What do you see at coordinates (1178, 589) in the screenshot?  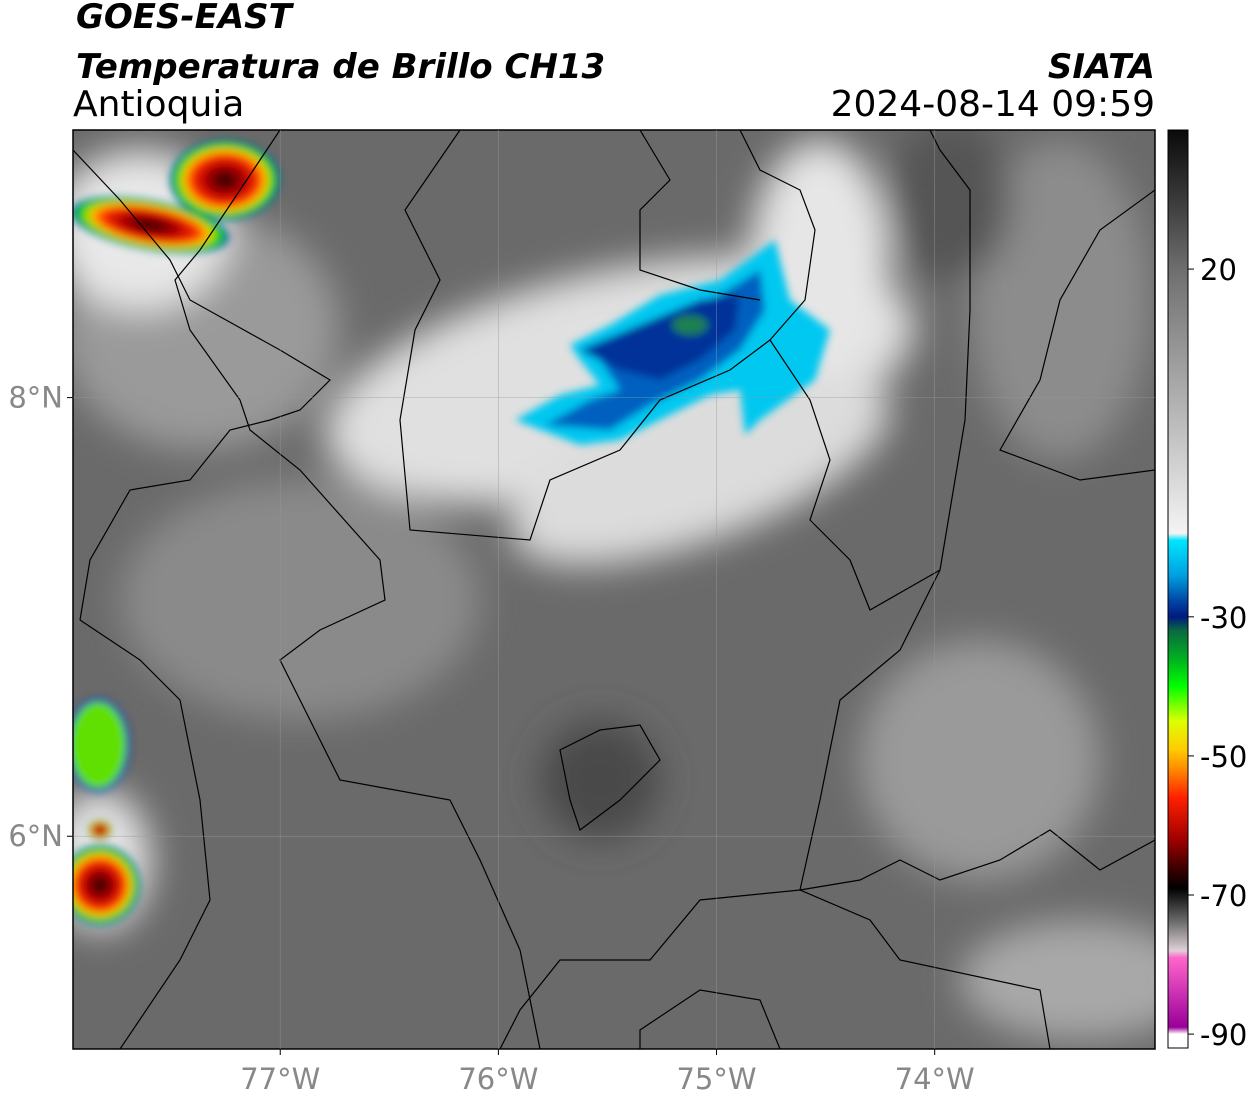 I see `colorbar` at bounding box center [1178, 589].